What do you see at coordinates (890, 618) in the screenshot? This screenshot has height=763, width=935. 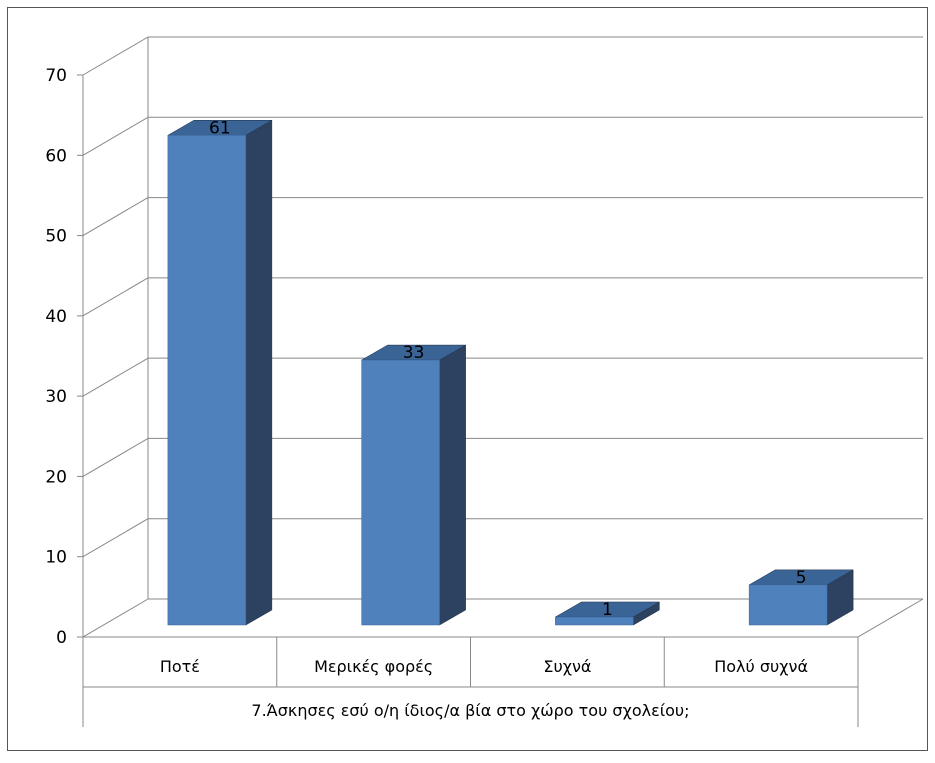 I see `floor-right-edge` at bounding box center [890, 618].